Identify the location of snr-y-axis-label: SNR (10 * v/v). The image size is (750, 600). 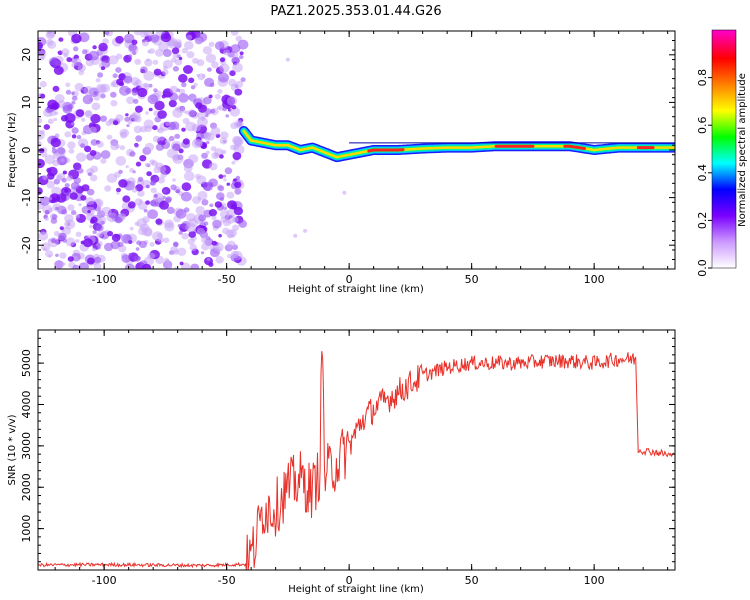
(12, 449).